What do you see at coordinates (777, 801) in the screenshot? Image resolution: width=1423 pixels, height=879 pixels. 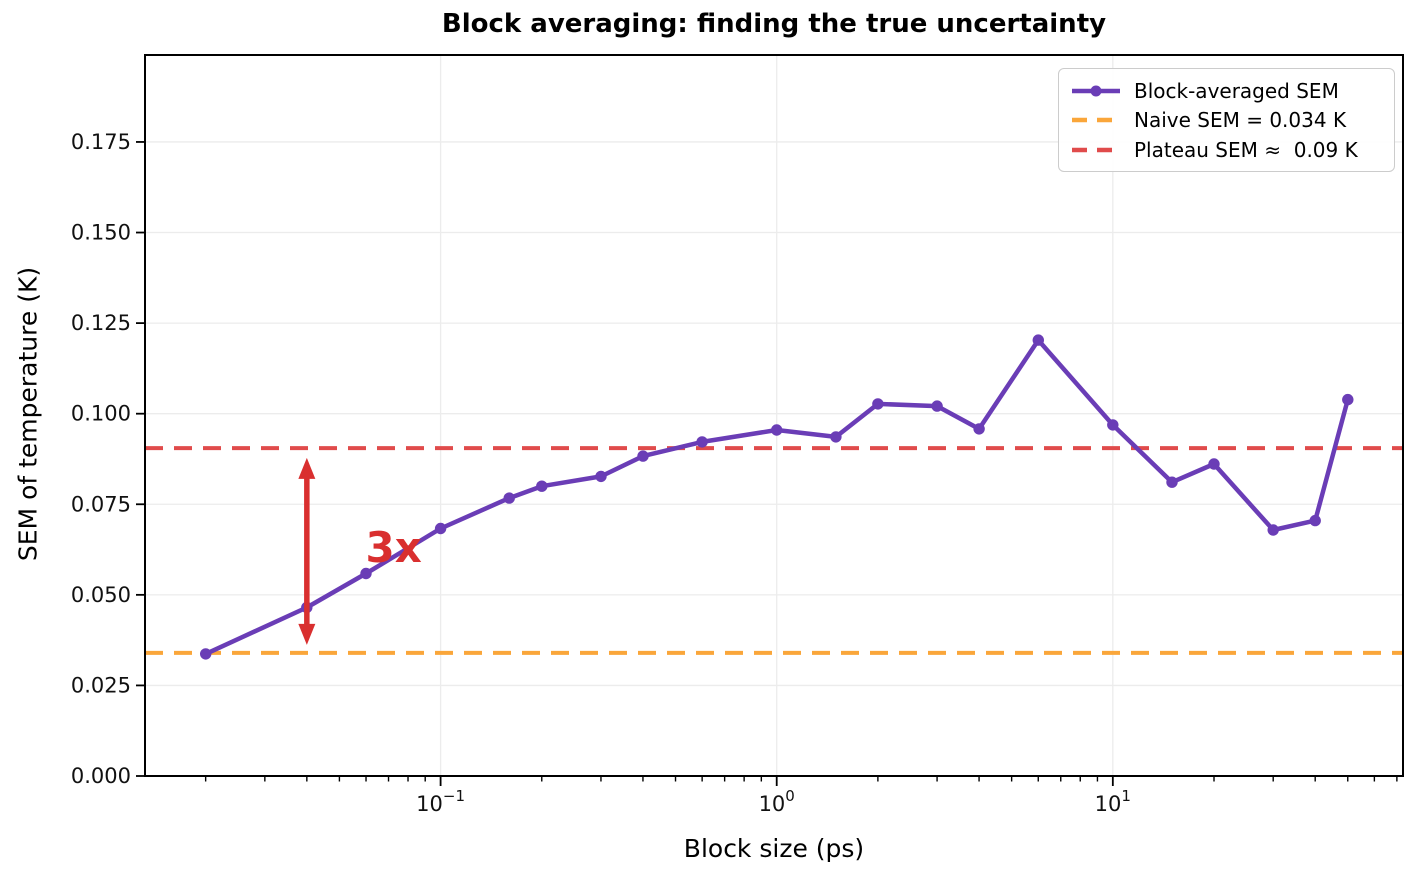 I see `x-tick-label: 10⁰` at bounding box center [777, 801].